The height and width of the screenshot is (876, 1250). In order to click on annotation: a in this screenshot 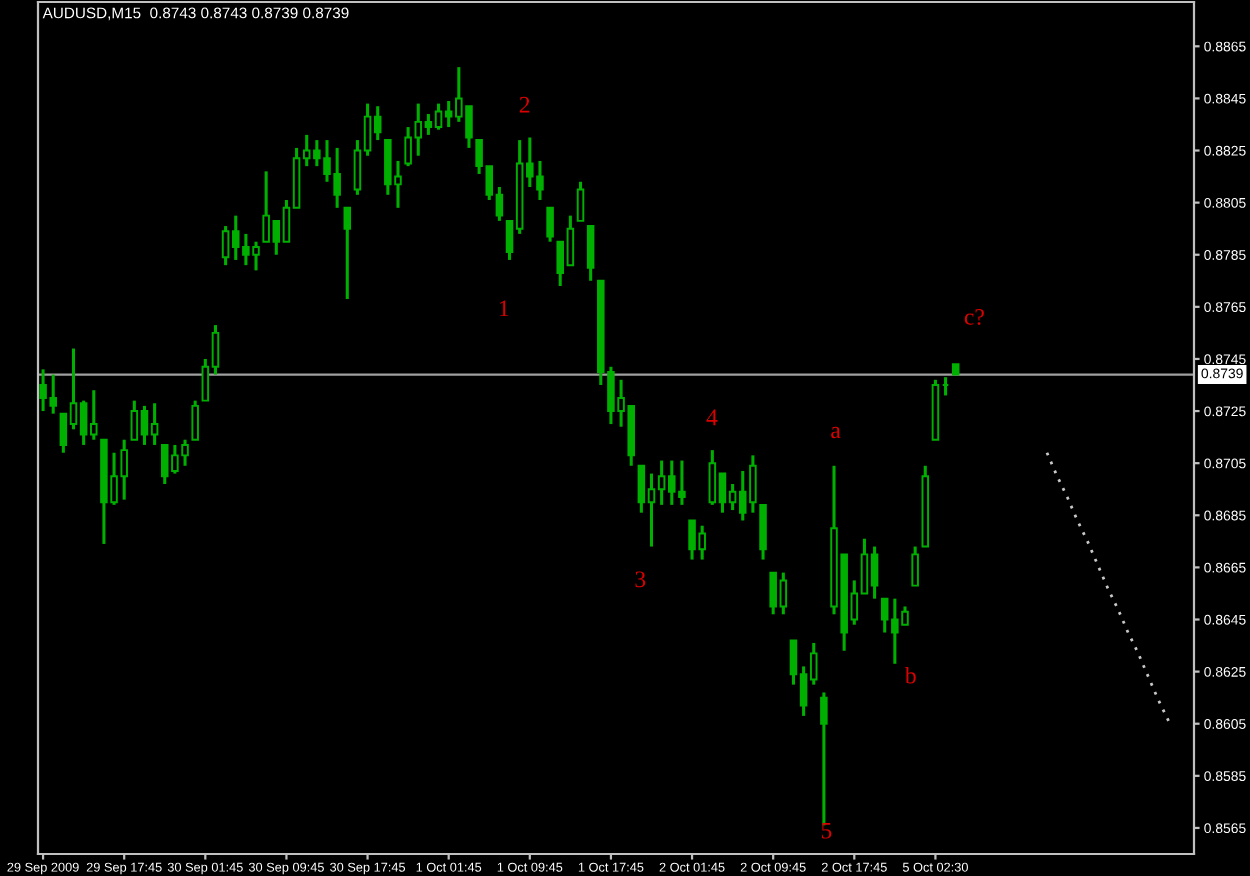, I will do `click(836, 432)`.